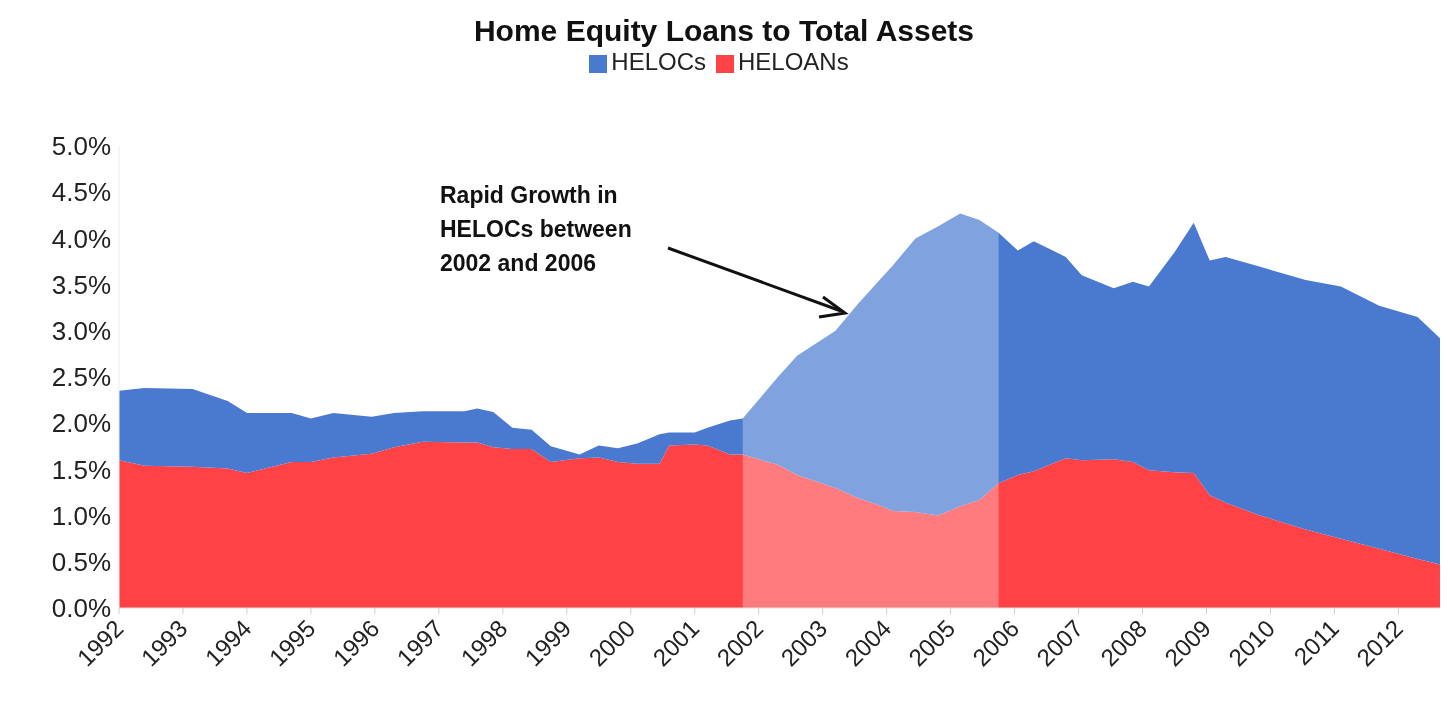 This screenshot has width=1448, height=722. I want to click on y-tick-label: 4.5%, so click(81, 192).